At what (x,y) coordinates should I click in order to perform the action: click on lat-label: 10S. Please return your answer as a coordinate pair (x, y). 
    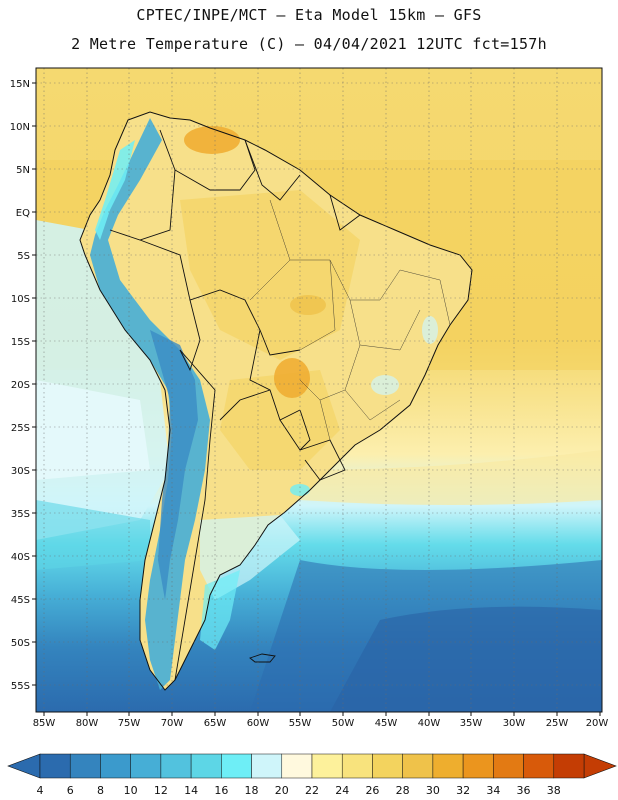
    Looking at the image, I should click on (20, 299).